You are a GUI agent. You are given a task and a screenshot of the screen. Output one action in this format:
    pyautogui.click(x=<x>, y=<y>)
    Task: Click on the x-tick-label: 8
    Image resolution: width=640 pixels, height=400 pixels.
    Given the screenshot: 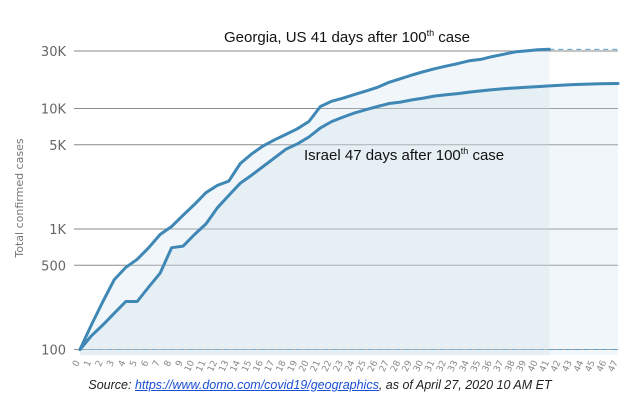 What is the action you would take?
    pyautogui.click(x=169, y=364)
    